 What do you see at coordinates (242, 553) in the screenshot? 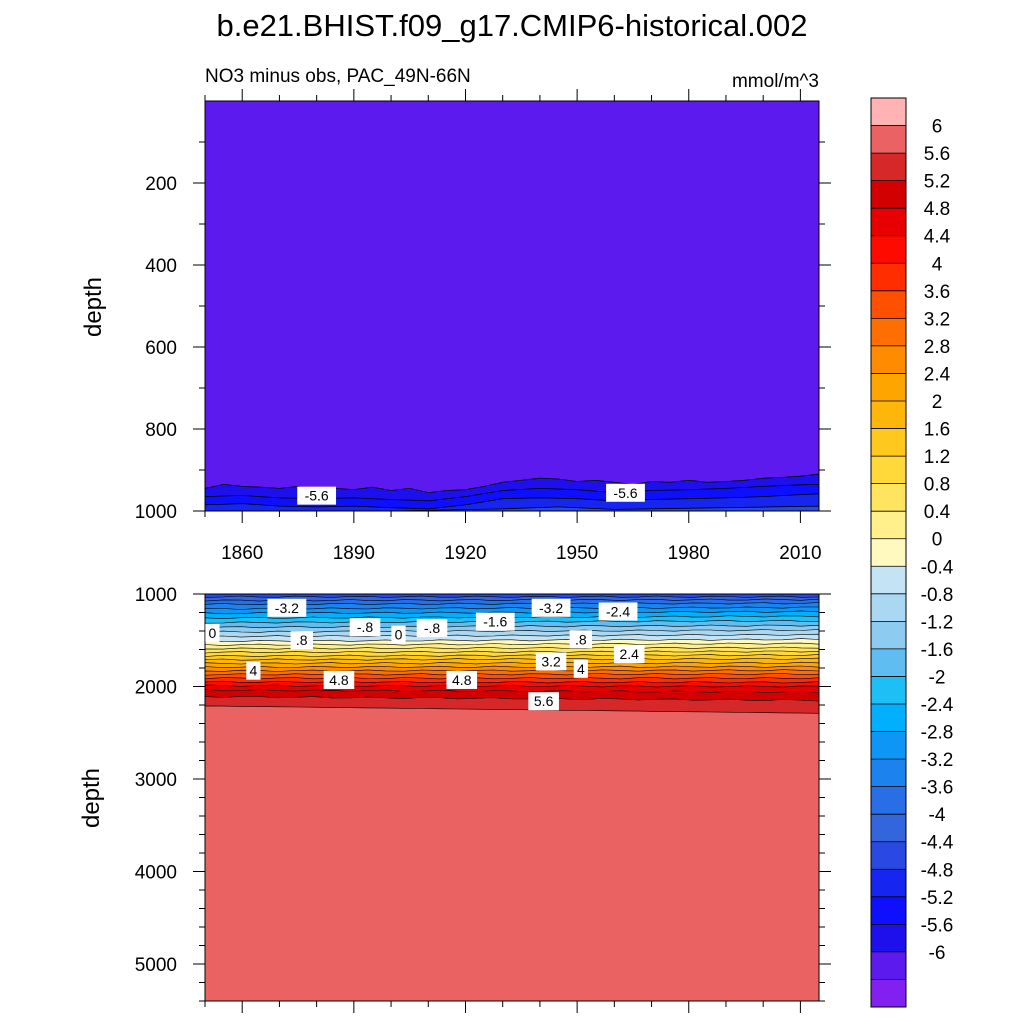
I see `upper-x-tick-label: 1860` at bounding box center [242, 553].